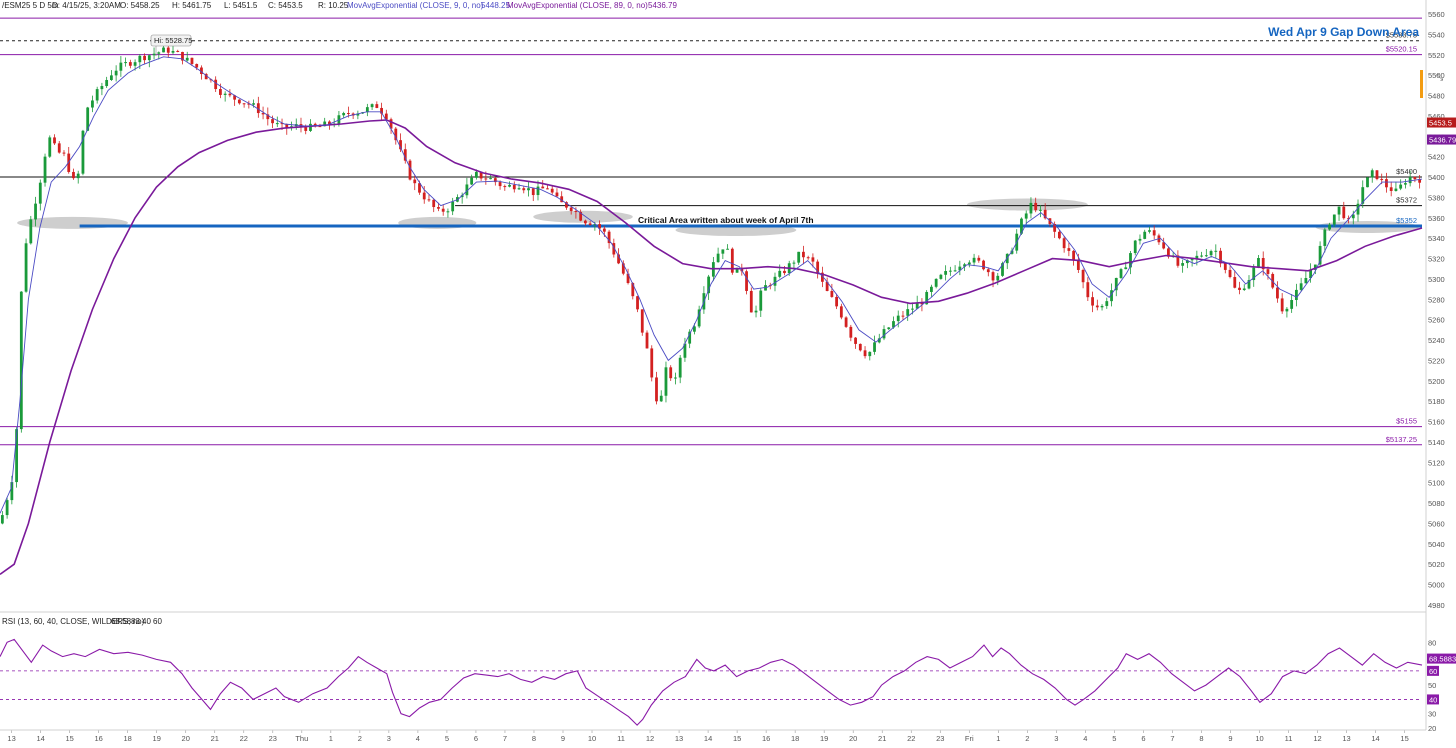 The height and width of the screenshot is (748, 1456). I want to click on price-tick-9: 5380, so click(1436, 197).